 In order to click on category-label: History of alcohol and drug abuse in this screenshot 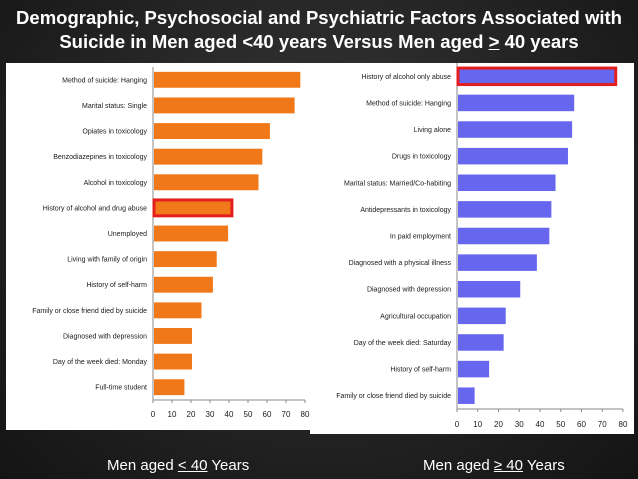, I will do `click(95, 208)`.